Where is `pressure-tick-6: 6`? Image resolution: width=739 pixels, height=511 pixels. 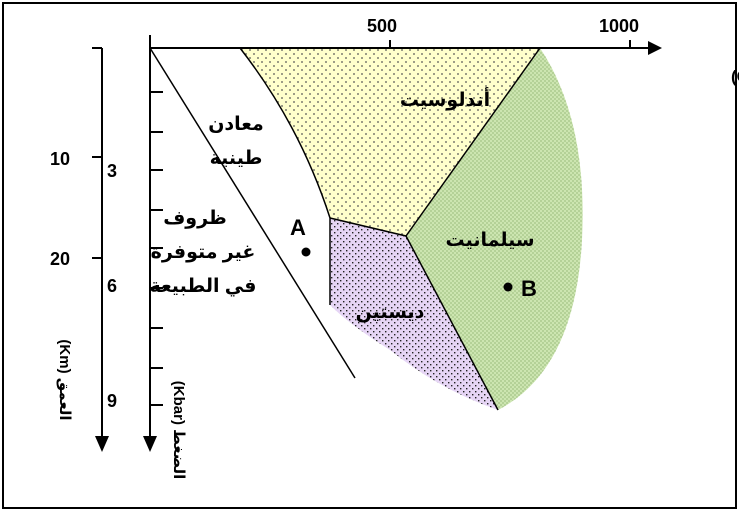 pressure-tick-6: 6 is located at coordinates (112, 286).